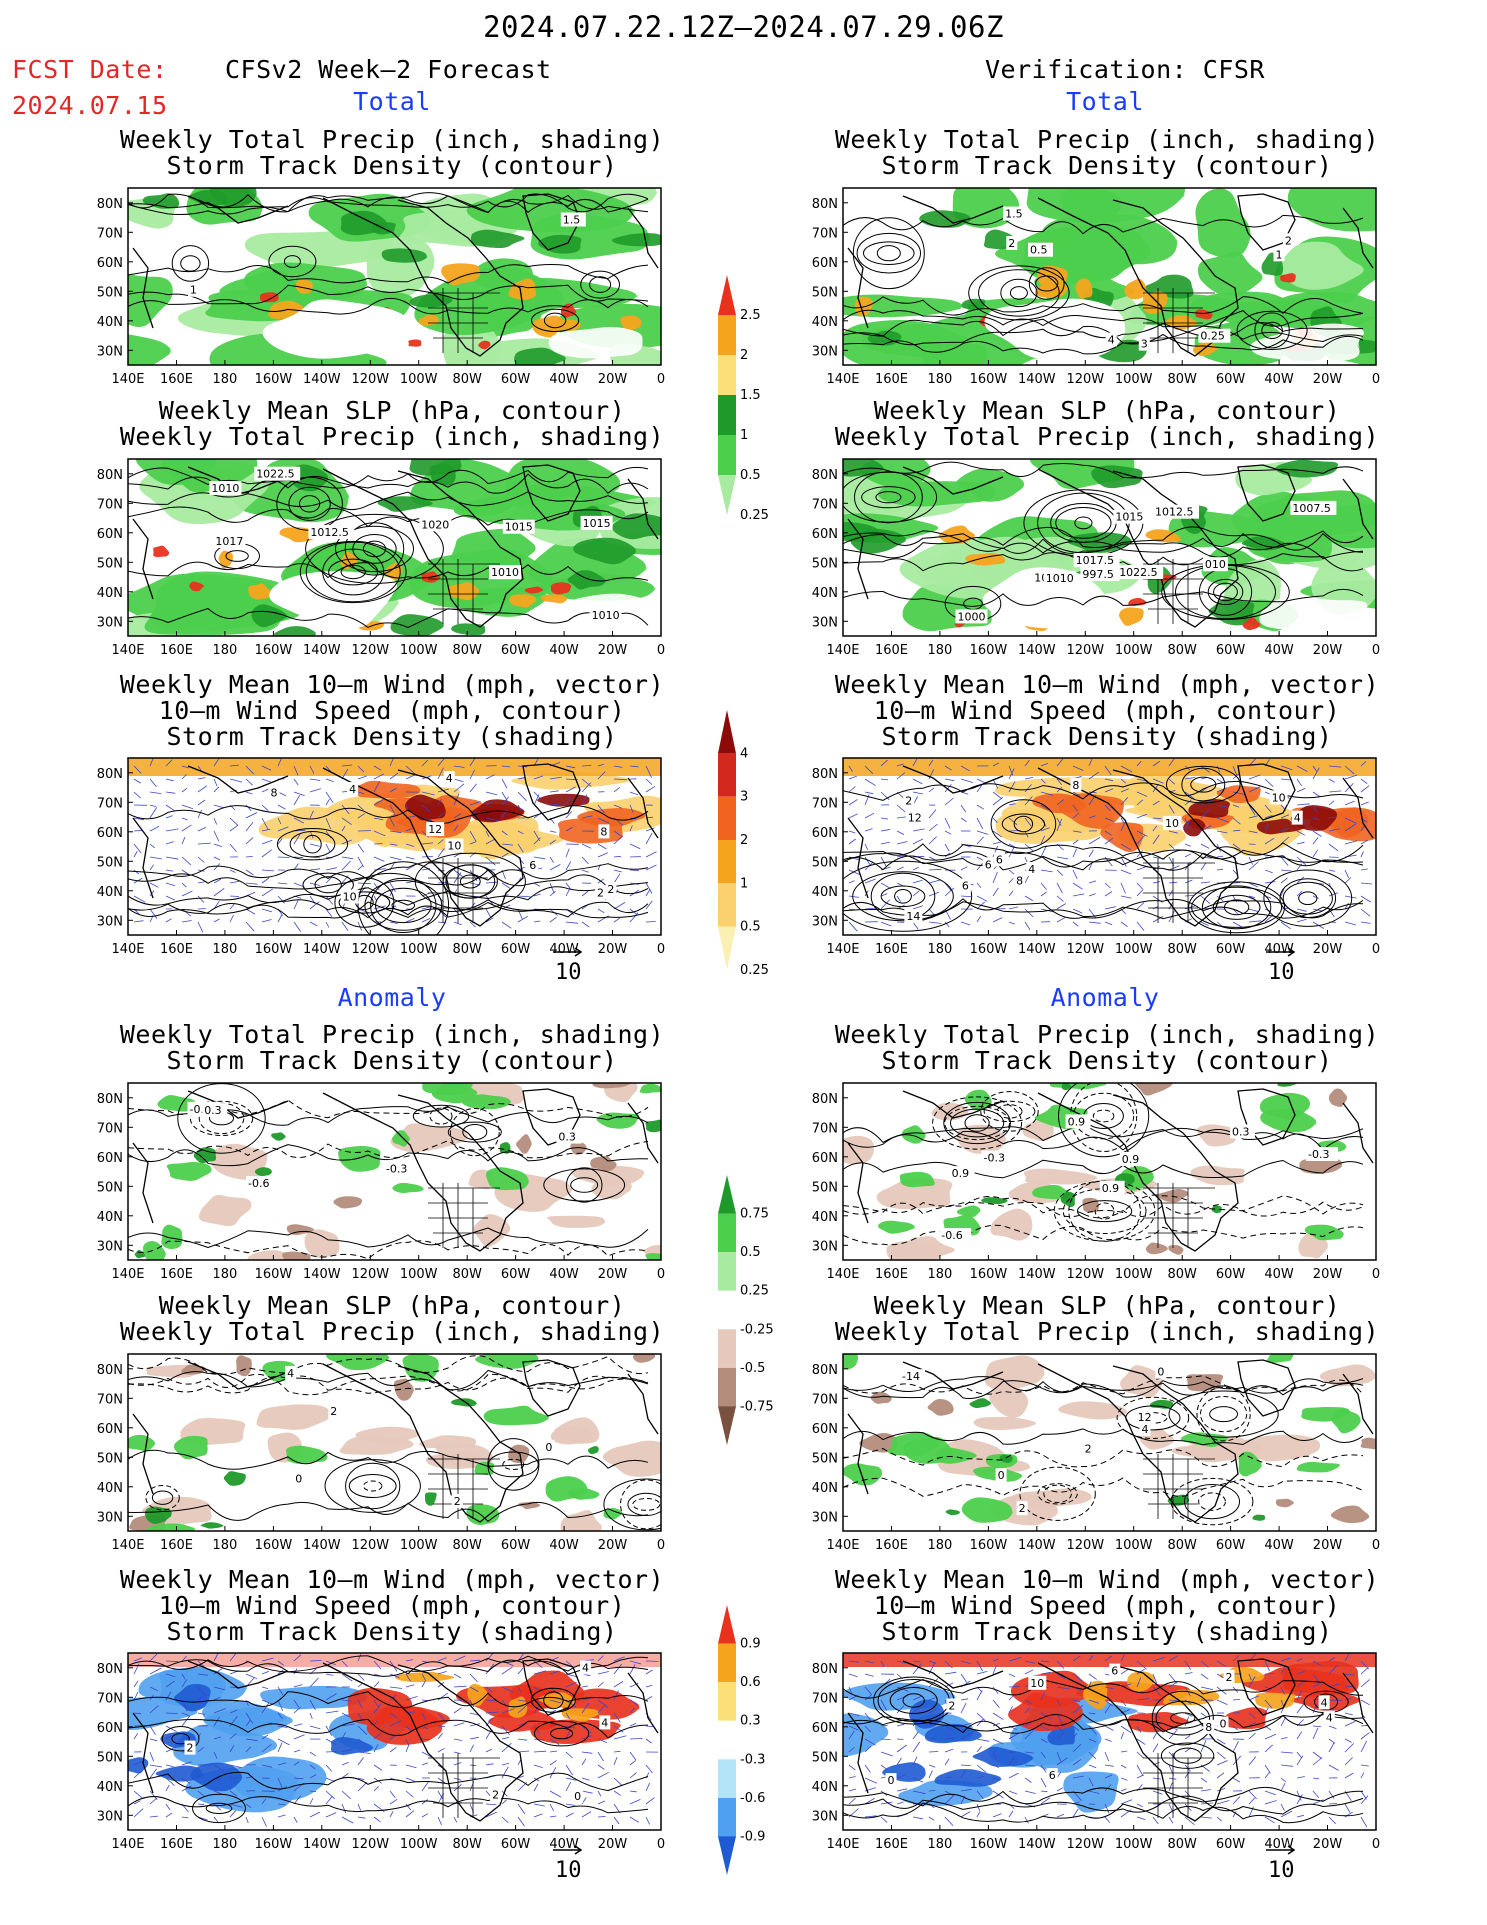 The height and width of the screenshot is (1925, 1487). What do you see at coordinates (752, 1798) in the screenshot?
I see `colorbar-label: -0.6` at bounding box center [752, 1798].